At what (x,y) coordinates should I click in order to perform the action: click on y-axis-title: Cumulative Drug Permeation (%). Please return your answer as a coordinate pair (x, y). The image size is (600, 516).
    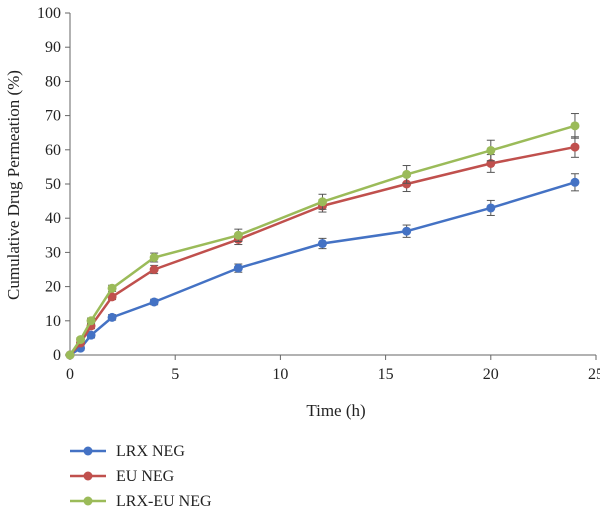
    Looking at the image, I should click on (13, 185).